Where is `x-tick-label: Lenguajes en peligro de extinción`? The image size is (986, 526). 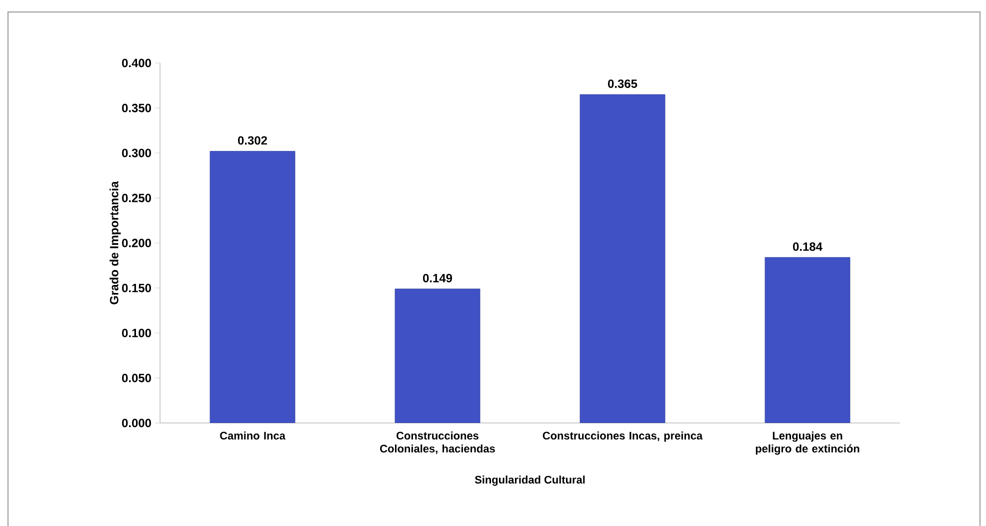
x-tick-label: Lenguajes en peligro de extinción is located at coordinates (808, 443).